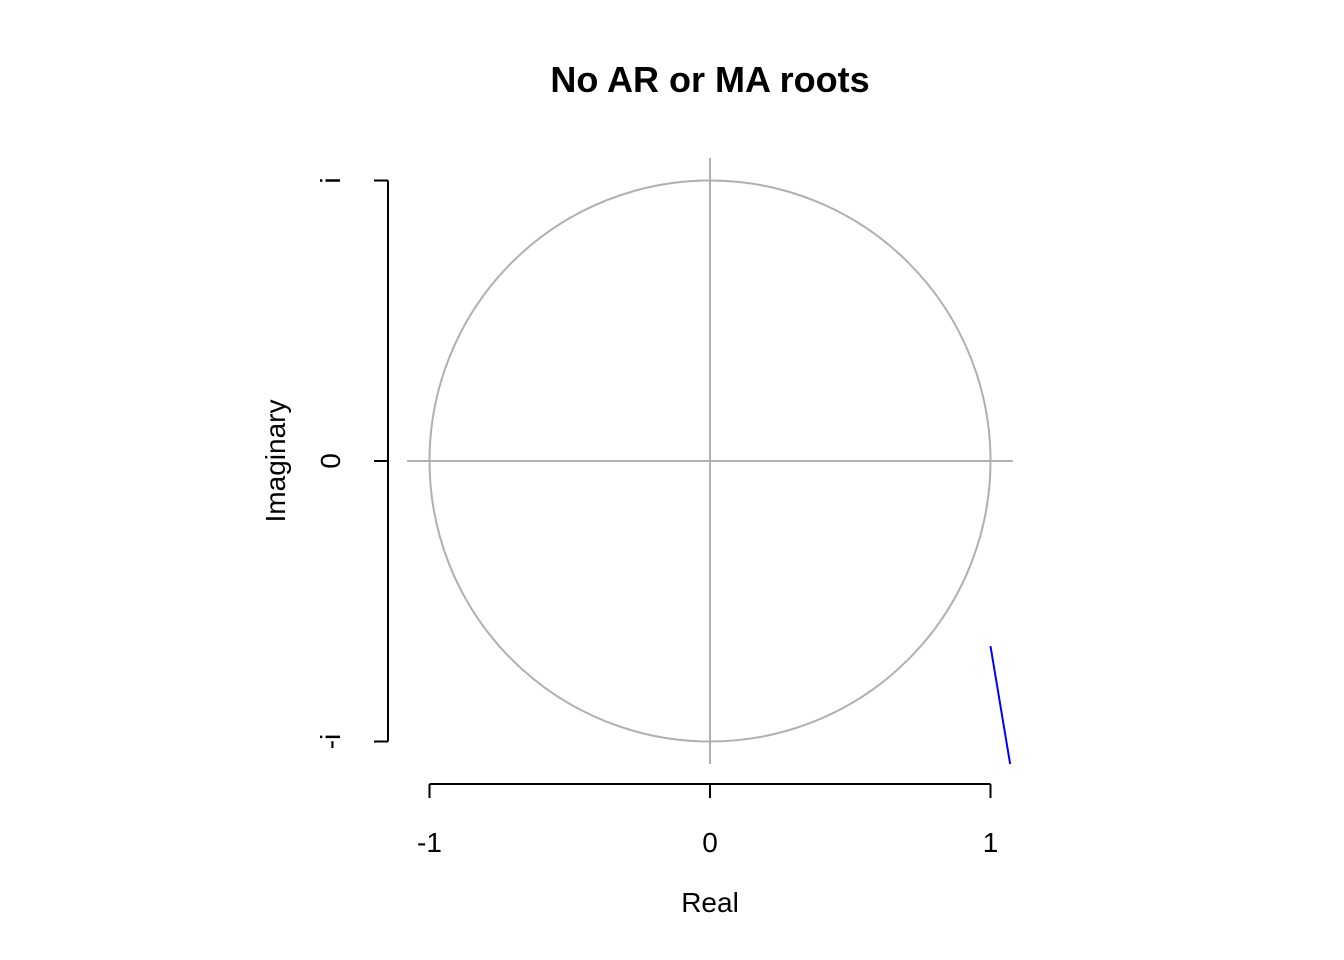  I want to click on y-tick-label: i, so click(330, 180).